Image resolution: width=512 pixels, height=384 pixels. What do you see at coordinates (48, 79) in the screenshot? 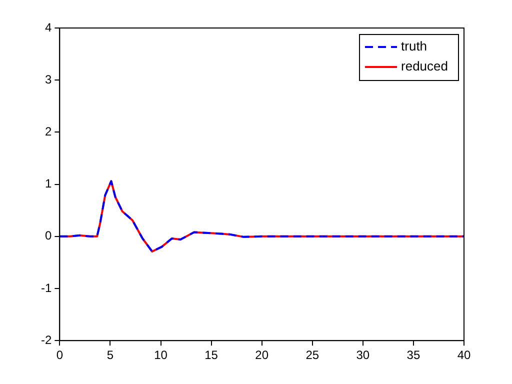
I see `y-tick-label: 3` at bounding box center [48, 79].